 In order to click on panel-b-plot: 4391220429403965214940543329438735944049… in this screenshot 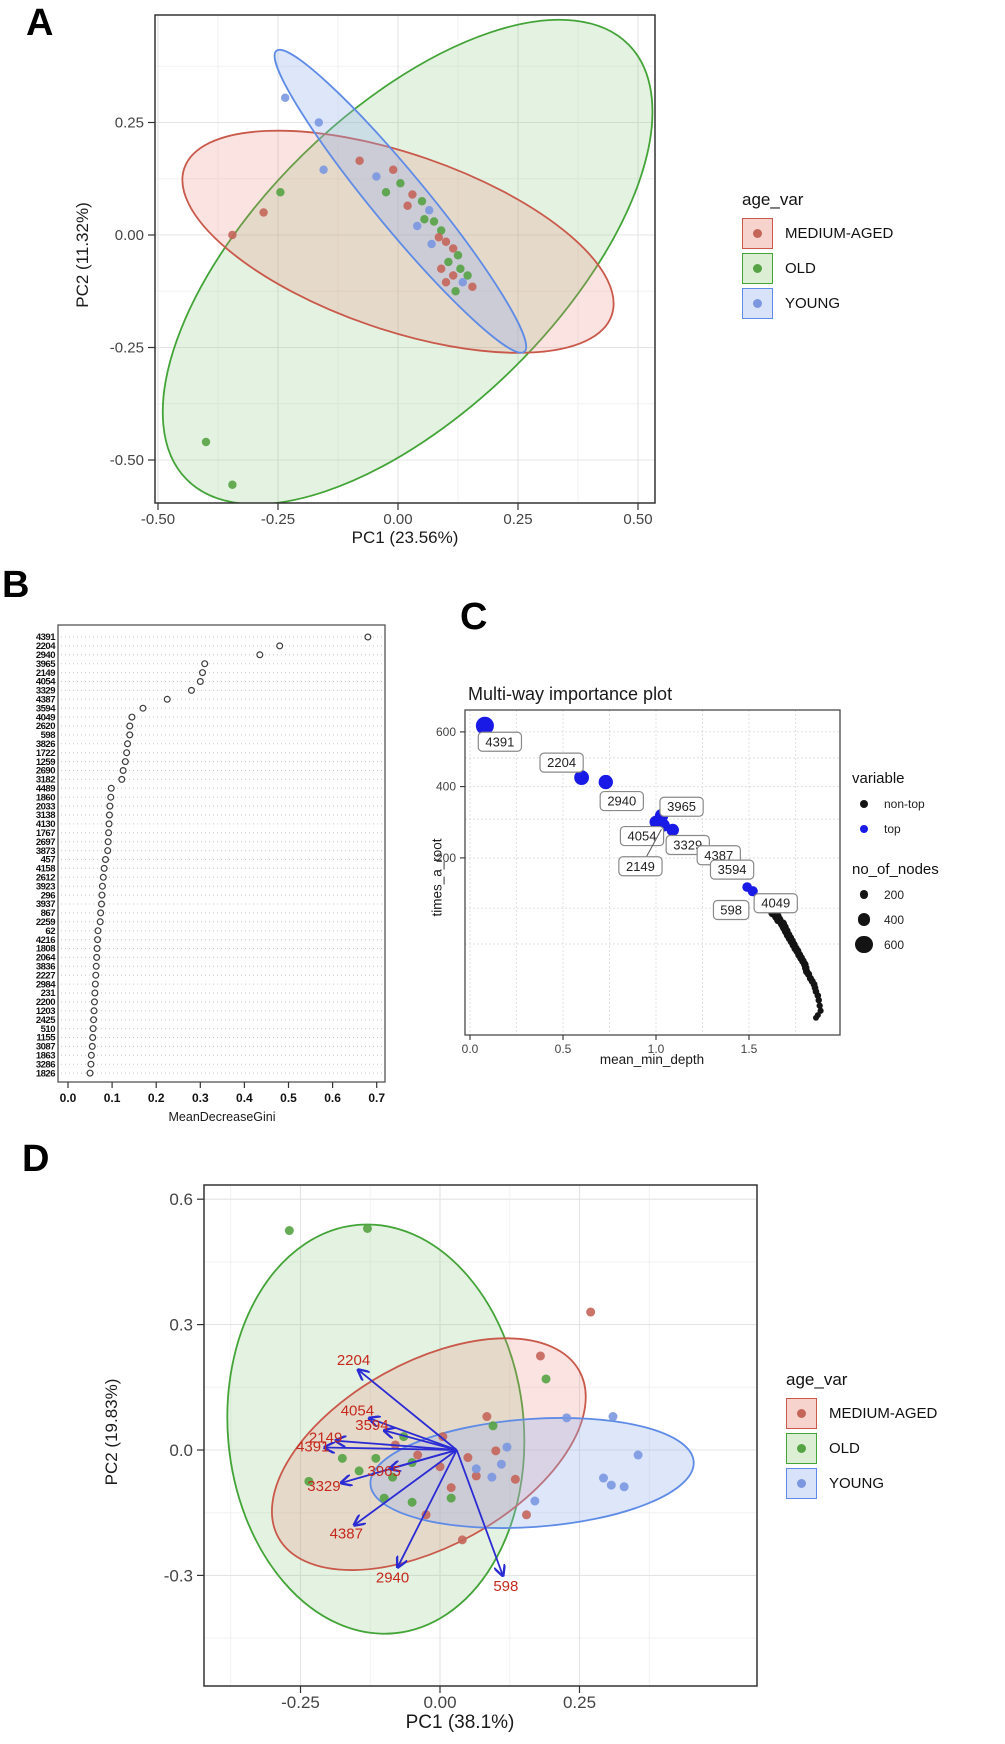, I will do `click(211, 864)`.